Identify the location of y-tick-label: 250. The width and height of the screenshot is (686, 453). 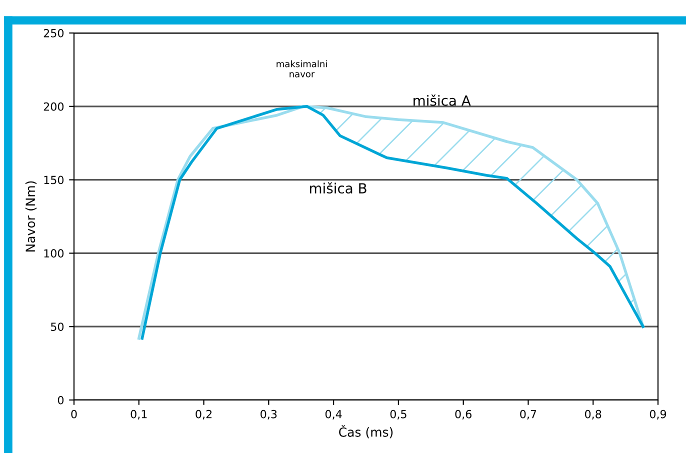
(54, 33).